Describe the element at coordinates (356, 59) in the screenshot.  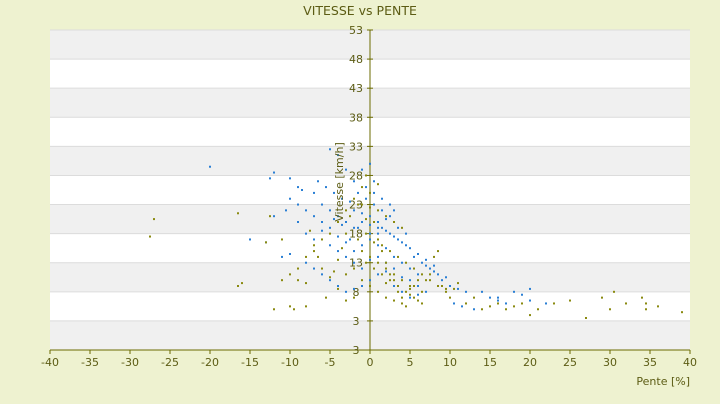
I see `y-tick-label: 48` at that location.